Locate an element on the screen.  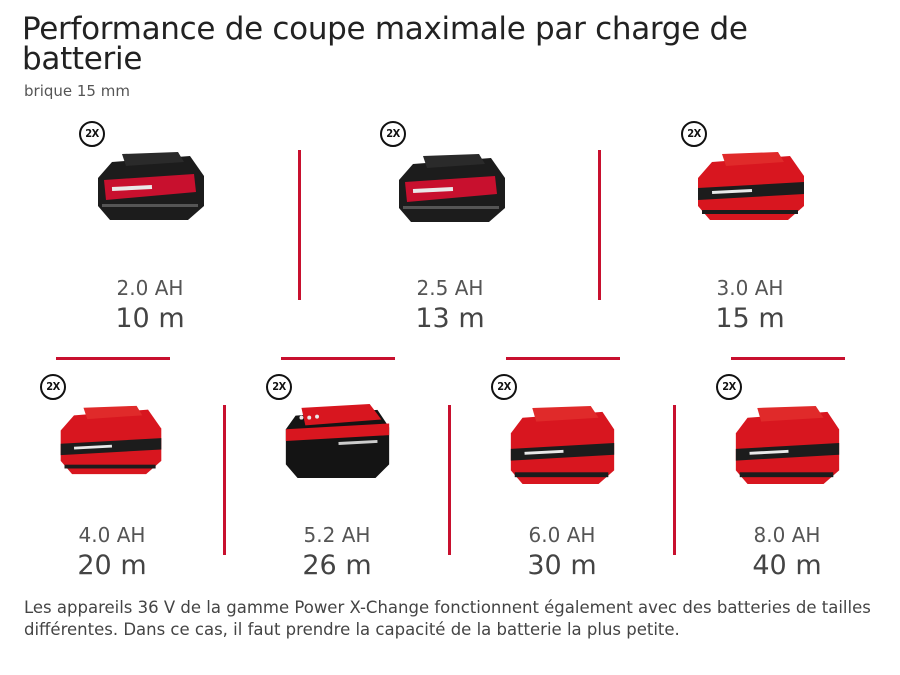
capacity-label: 4.0 AH is located at coordinates (112, 535).